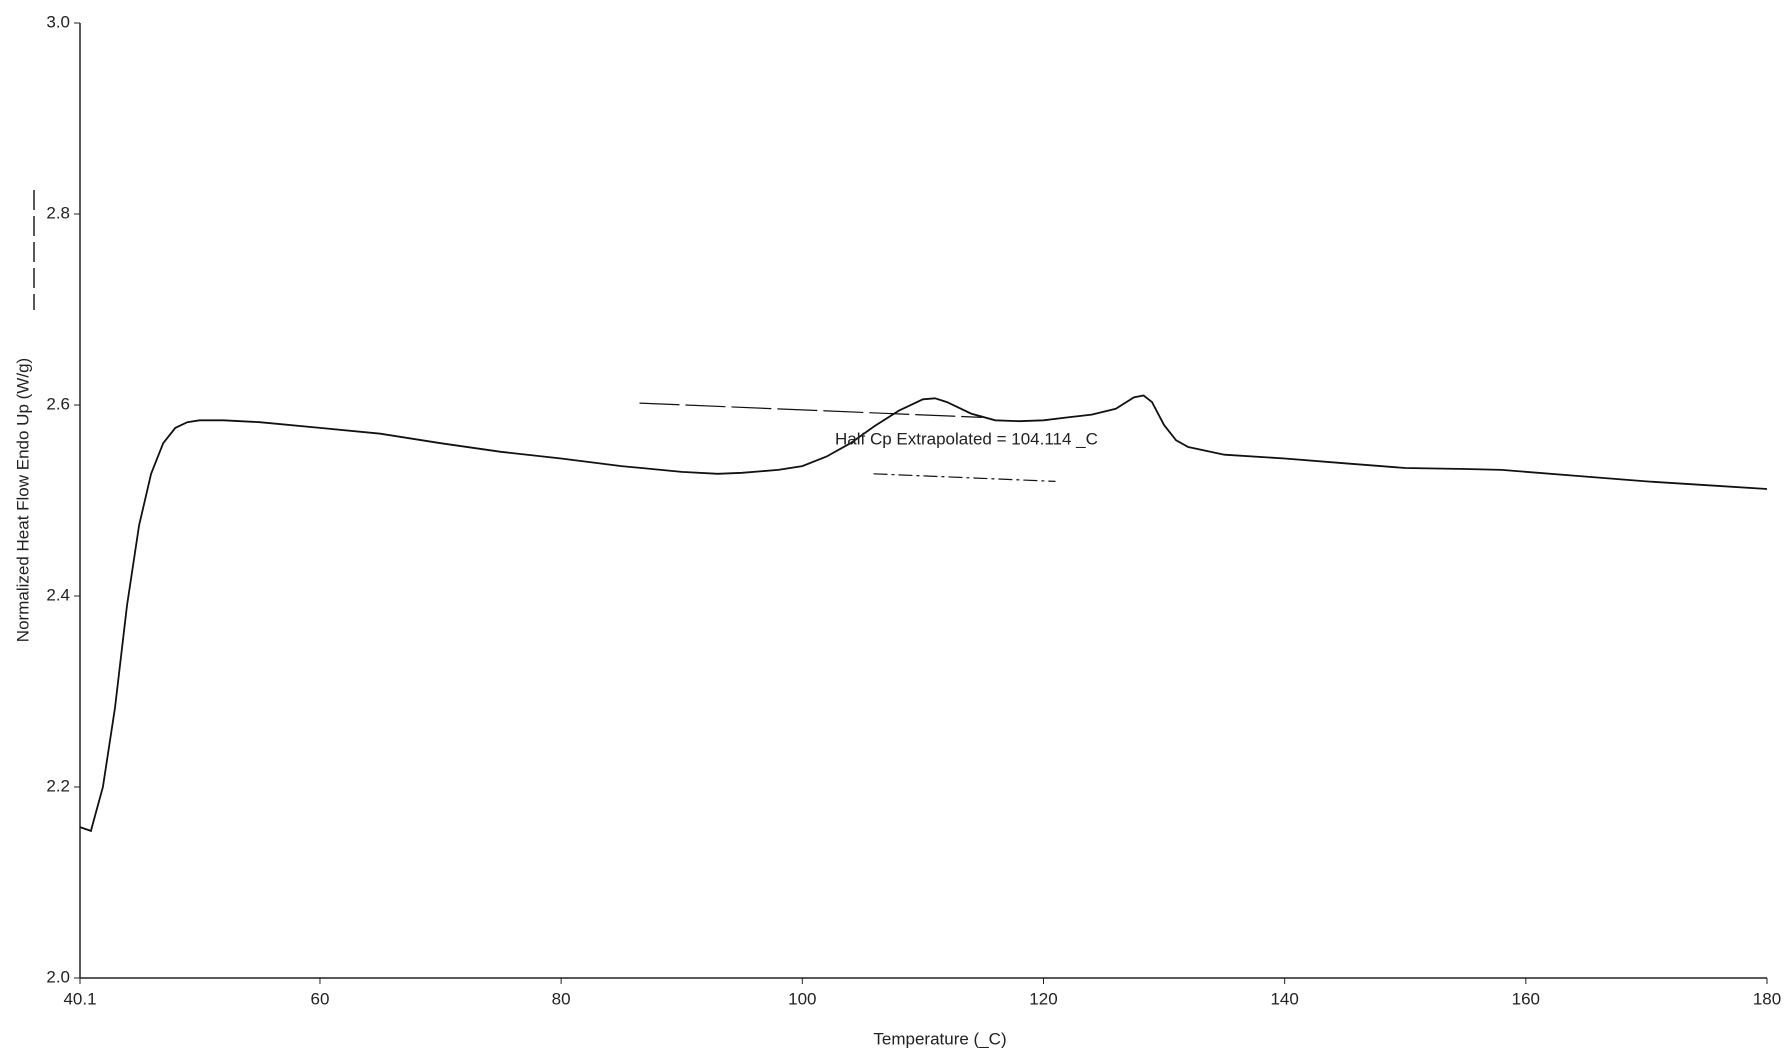 The height and width of the screenshot is (1052, 1790). What do you see at coordinates (58, 403) in the screenshot?
I see `y-tick-label: 2.6` at bounding box center [58, 403].